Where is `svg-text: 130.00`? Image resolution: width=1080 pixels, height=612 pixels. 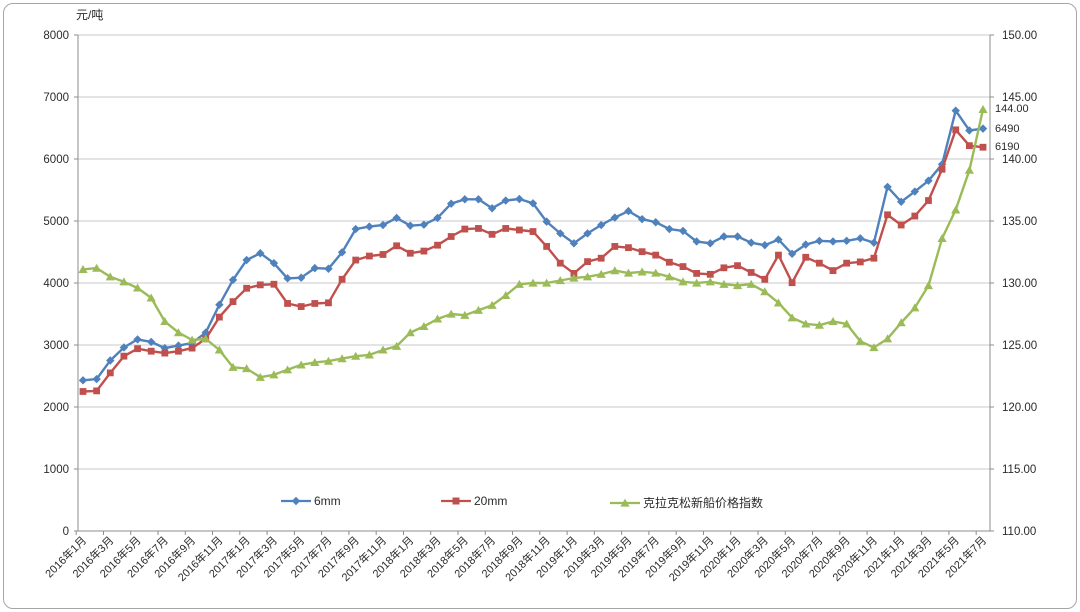
svg-text: 130.00 is located at coordinates (1019, 284).